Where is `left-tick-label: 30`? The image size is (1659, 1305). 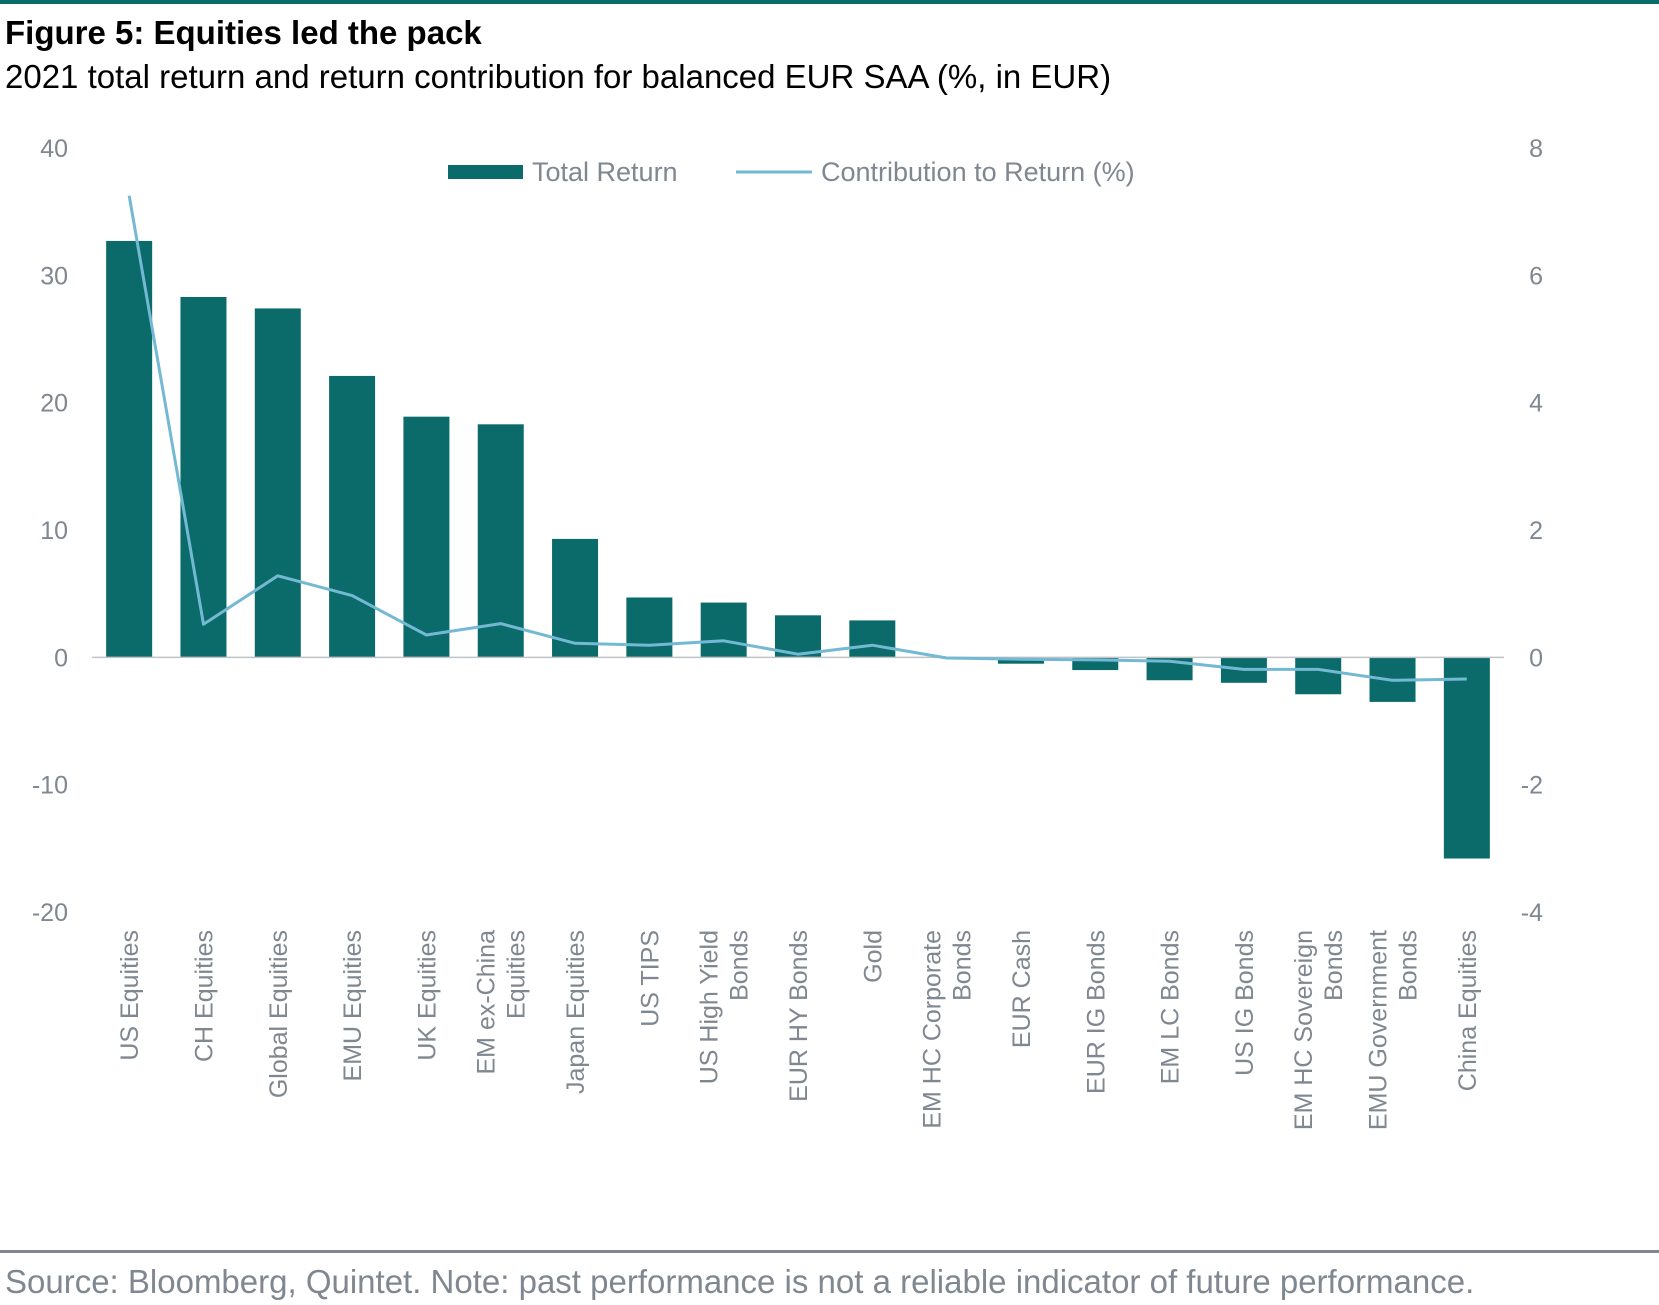
left-tick-label: 30 is located at coordinates (54, 276).